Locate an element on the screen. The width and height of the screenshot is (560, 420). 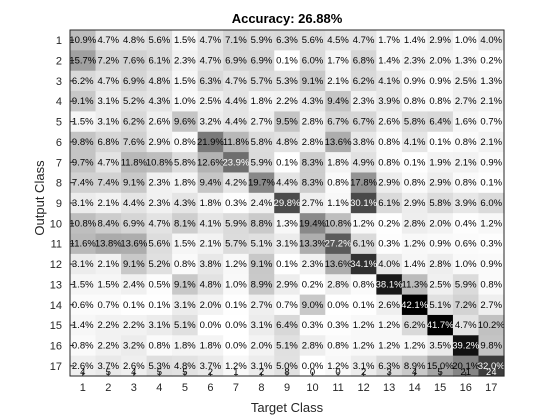
heatmap-cell-r12-c11 is located at coordinates (338, 264).